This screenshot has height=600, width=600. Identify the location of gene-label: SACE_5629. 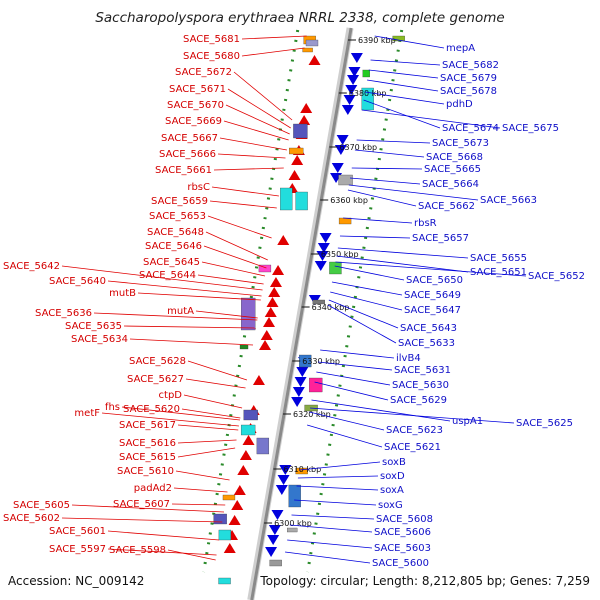
(418, 400).